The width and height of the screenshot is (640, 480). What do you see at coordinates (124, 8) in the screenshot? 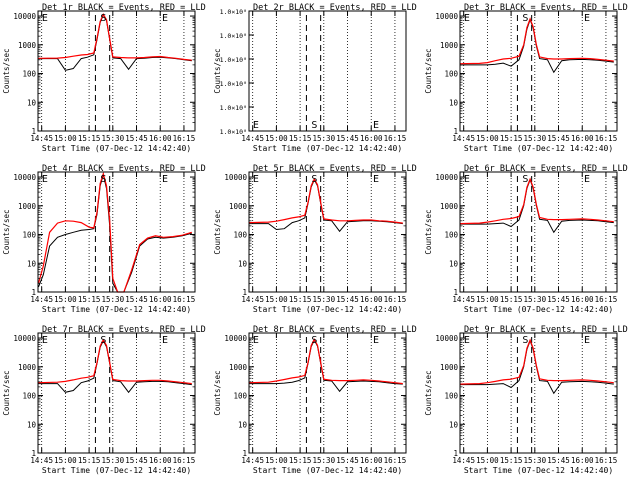
I see `panel-title: Det 1r BLACK = Events, RED = LLD` at bounding box center [124, 8].